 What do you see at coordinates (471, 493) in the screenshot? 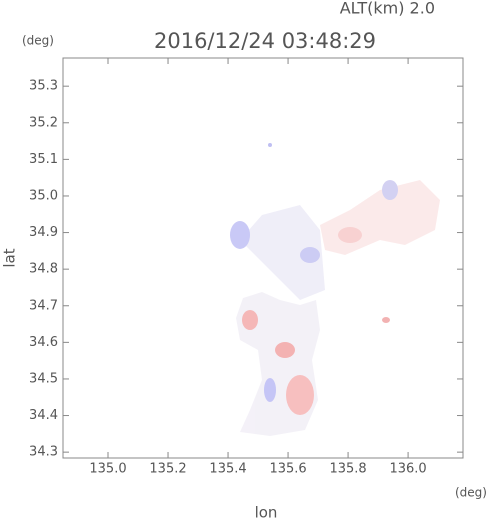
I see `x-unit: (deg)` at bounding box center [471, 493].